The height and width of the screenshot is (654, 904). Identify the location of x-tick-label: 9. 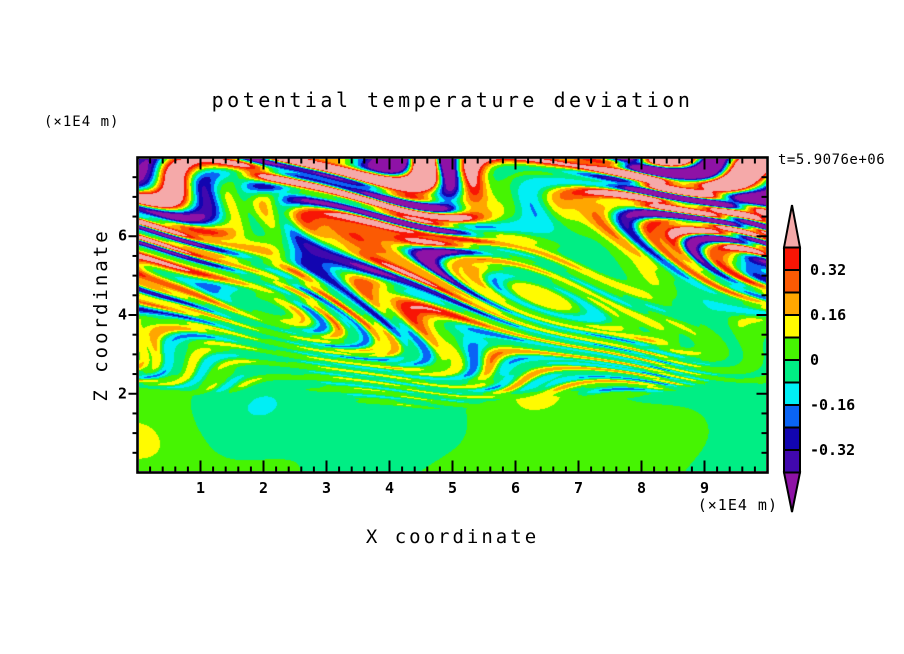
(704, 488).